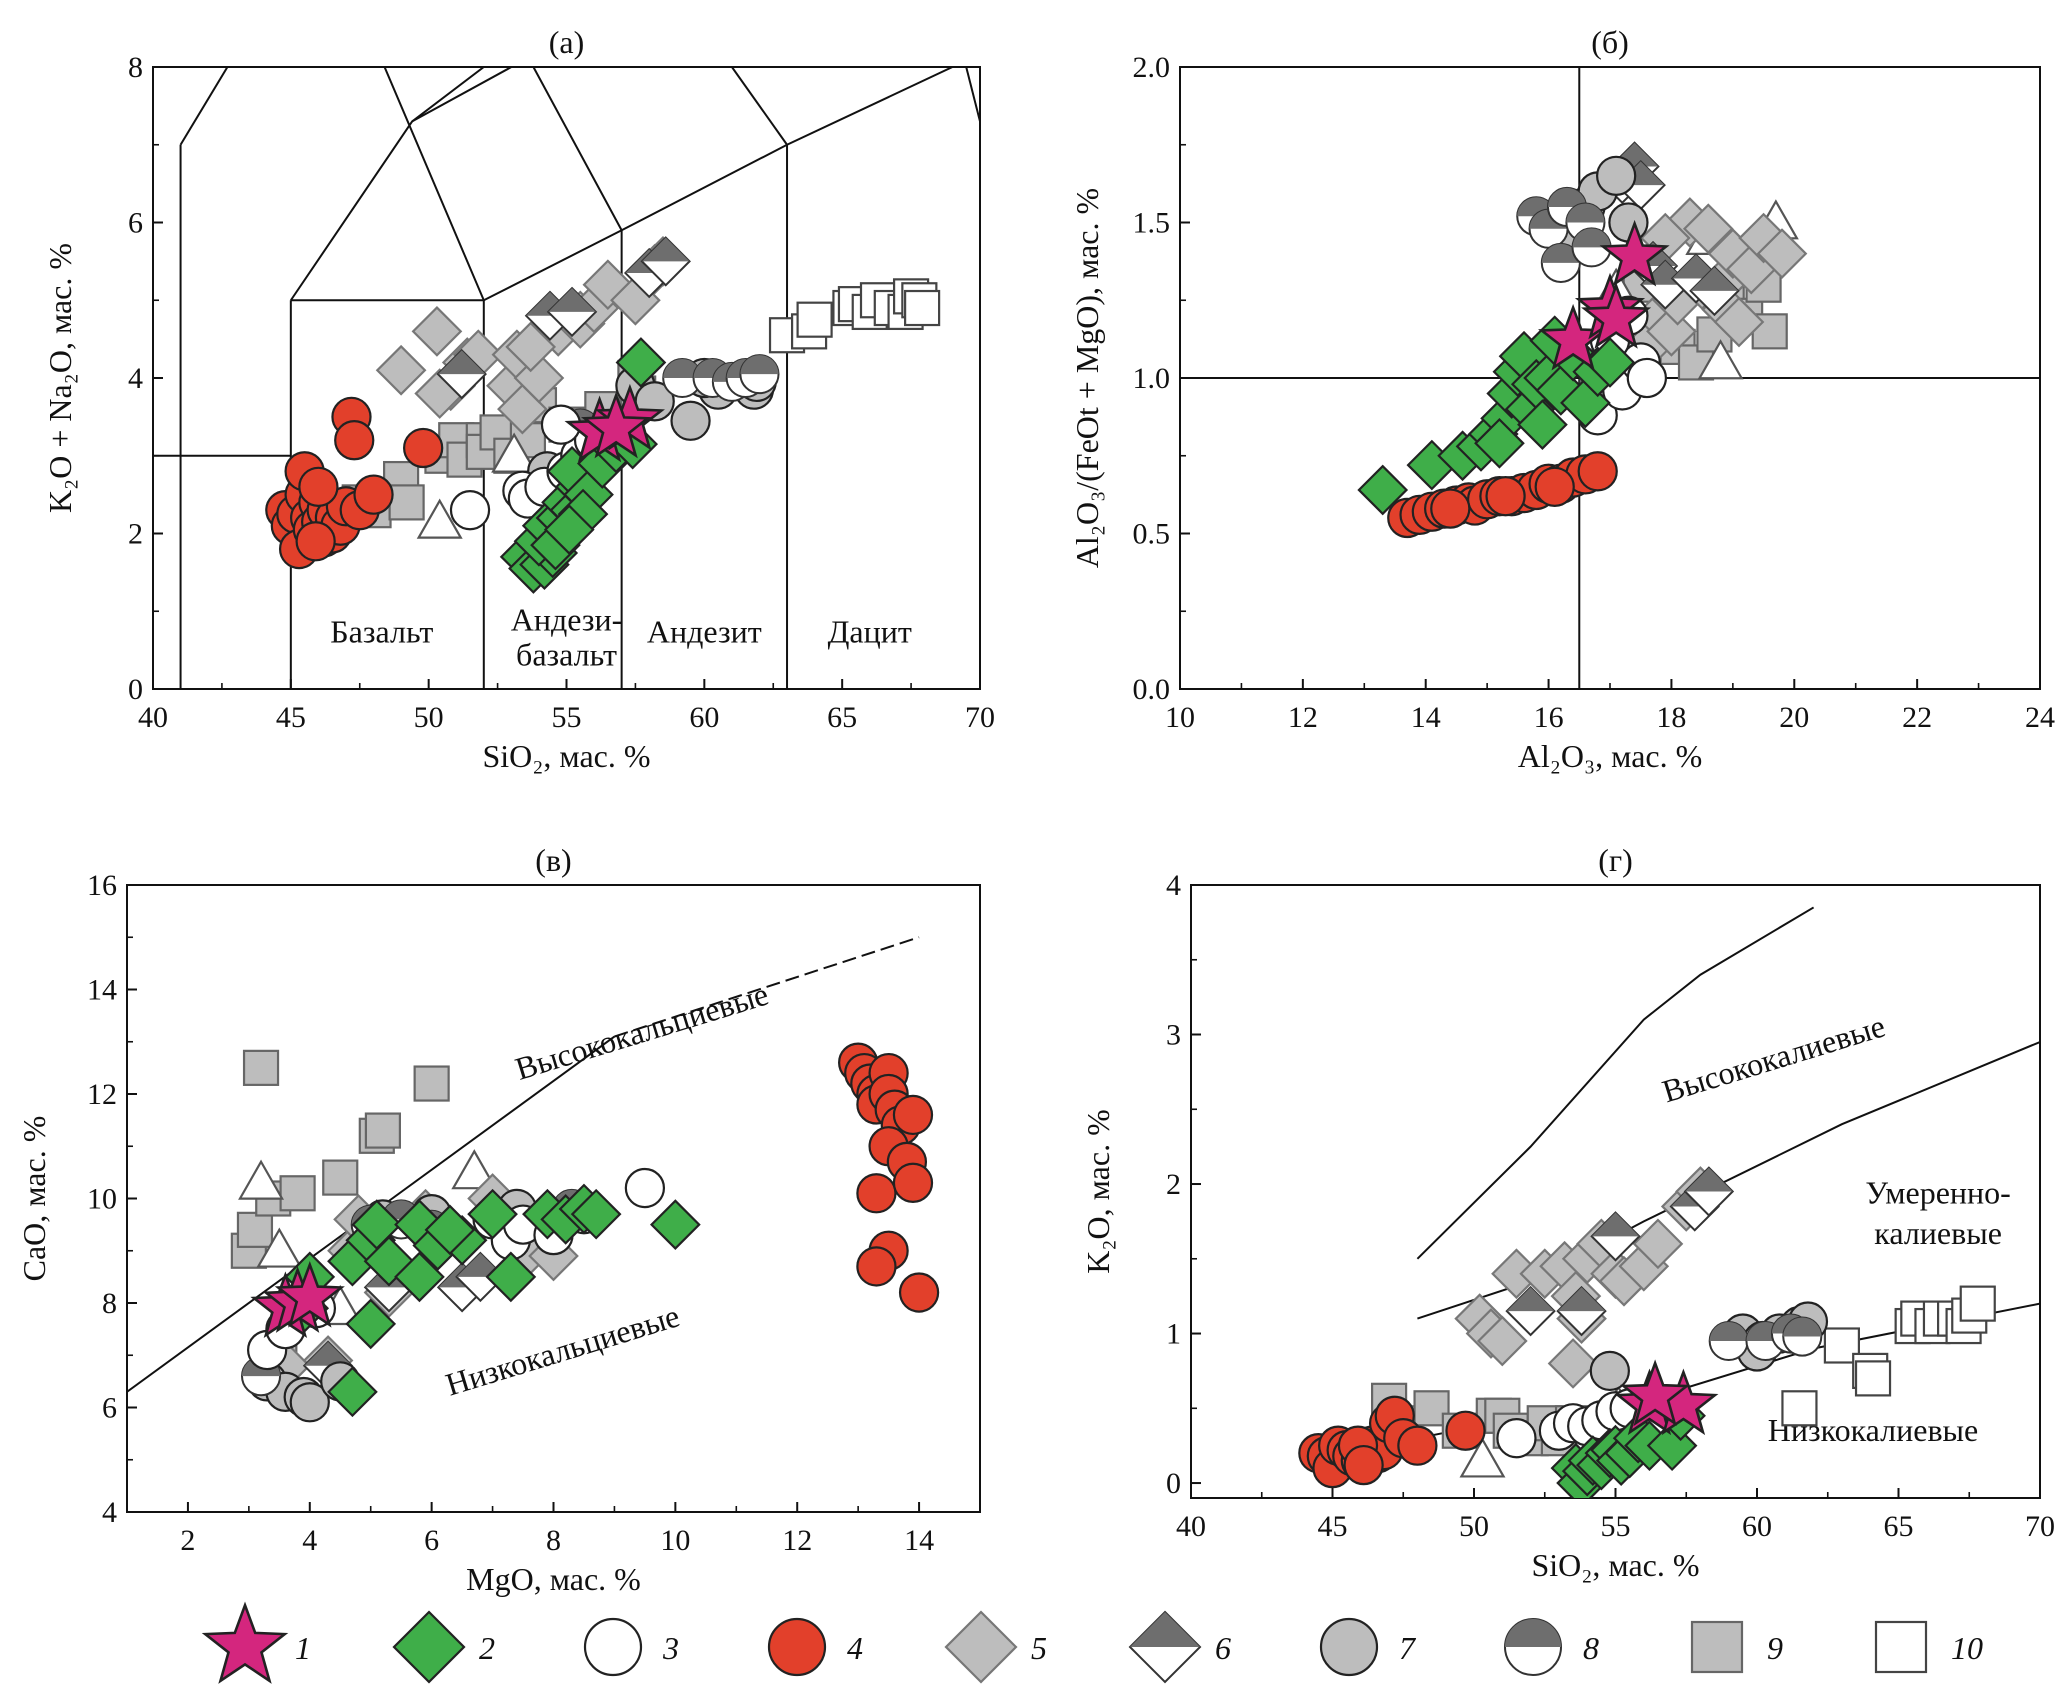 The width and height of the screenshot is (2067, 1701). What do you see at coordinates (855, 1648) in the screenshot?
I see `legend-label: 4` at bounding box center [855, 1648].